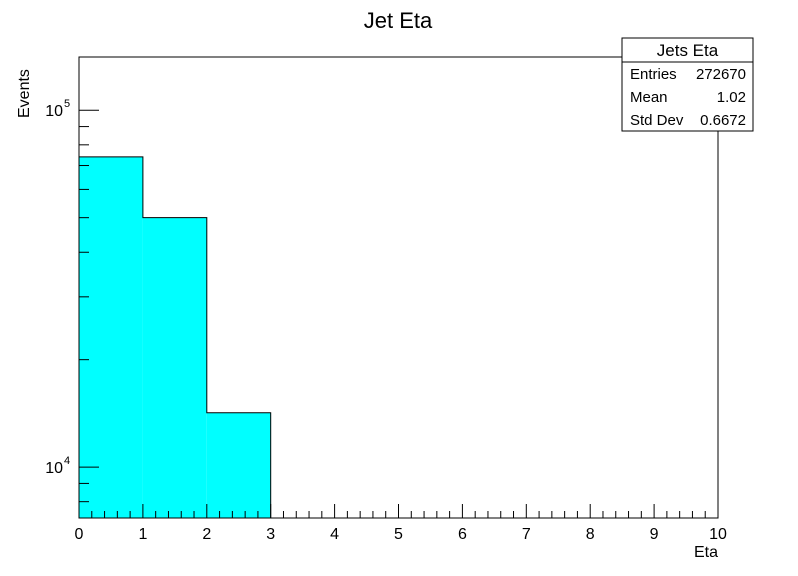 This screenshot has height=576, width=798. Describe the element at coordinates (398, 534) in the screenshot. I see `x-tick-label: 5` at that location.